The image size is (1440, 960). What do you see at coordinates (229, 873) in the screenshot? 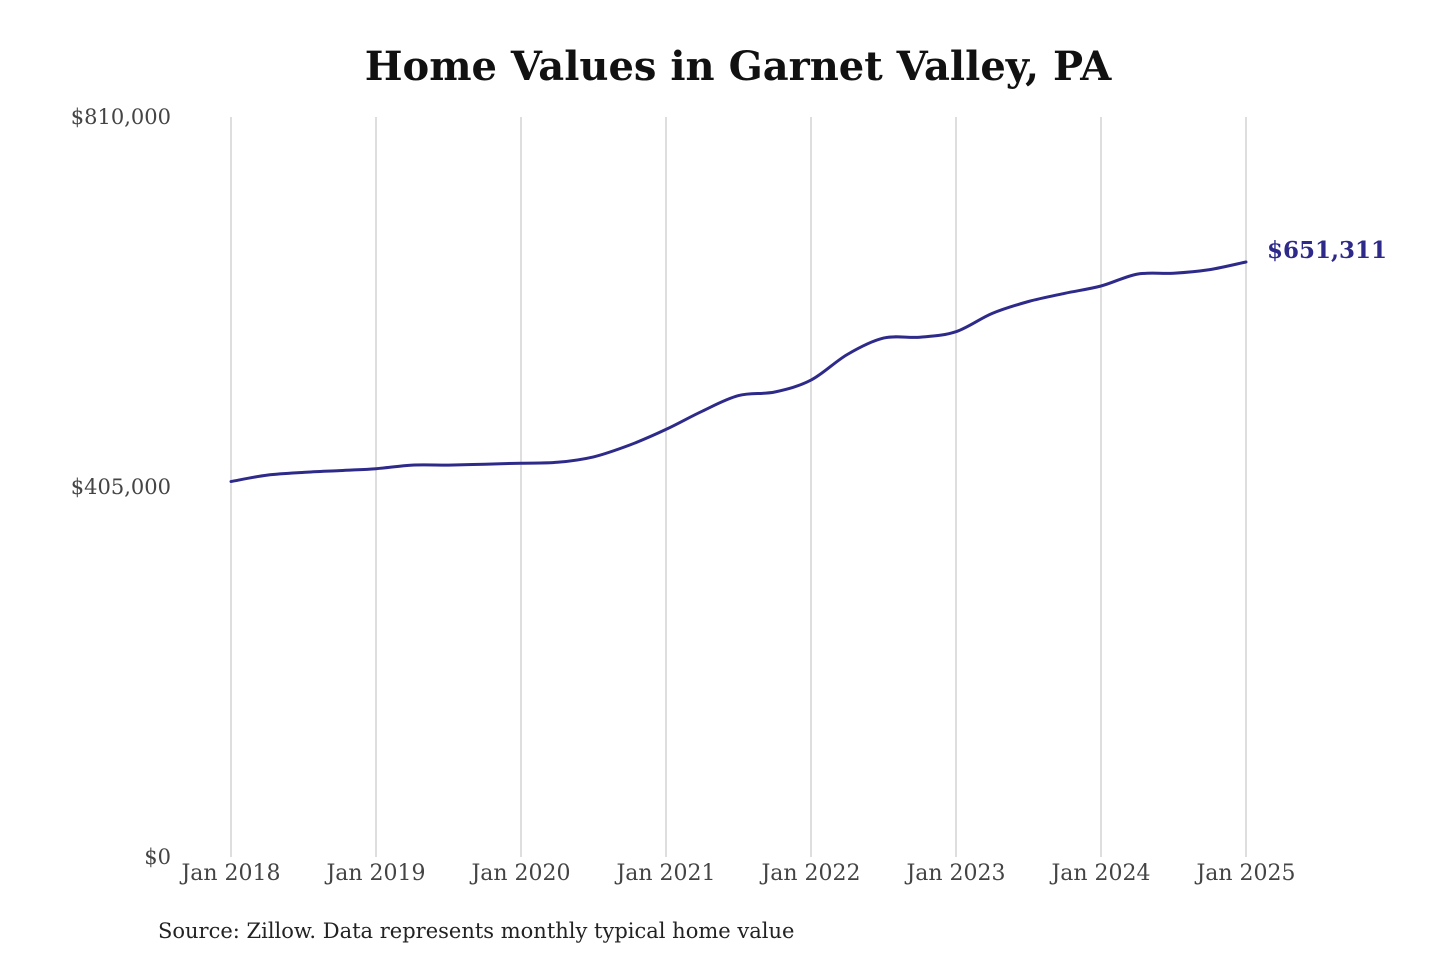
I see `x-tick-label: Jan 2018` at bounding box center [229, 873].